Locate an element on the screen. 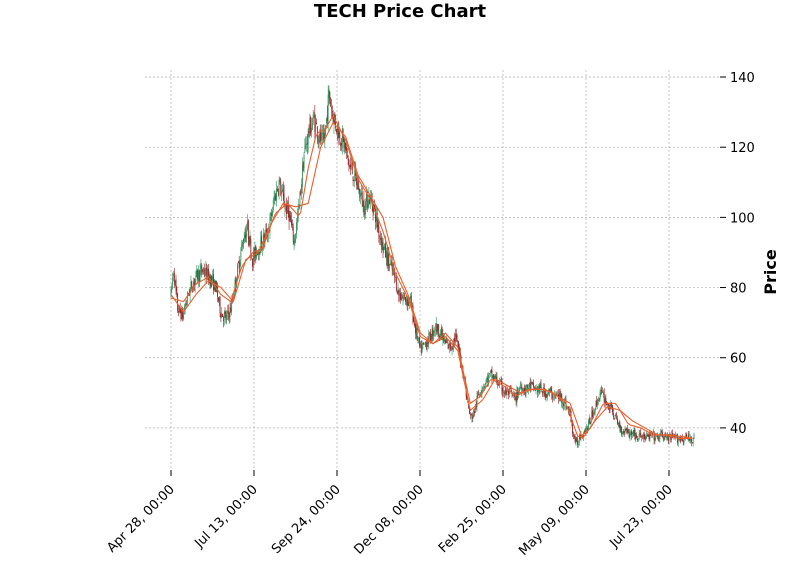  chart-title: TECH Price Chart is located at coordinates (400, 11).